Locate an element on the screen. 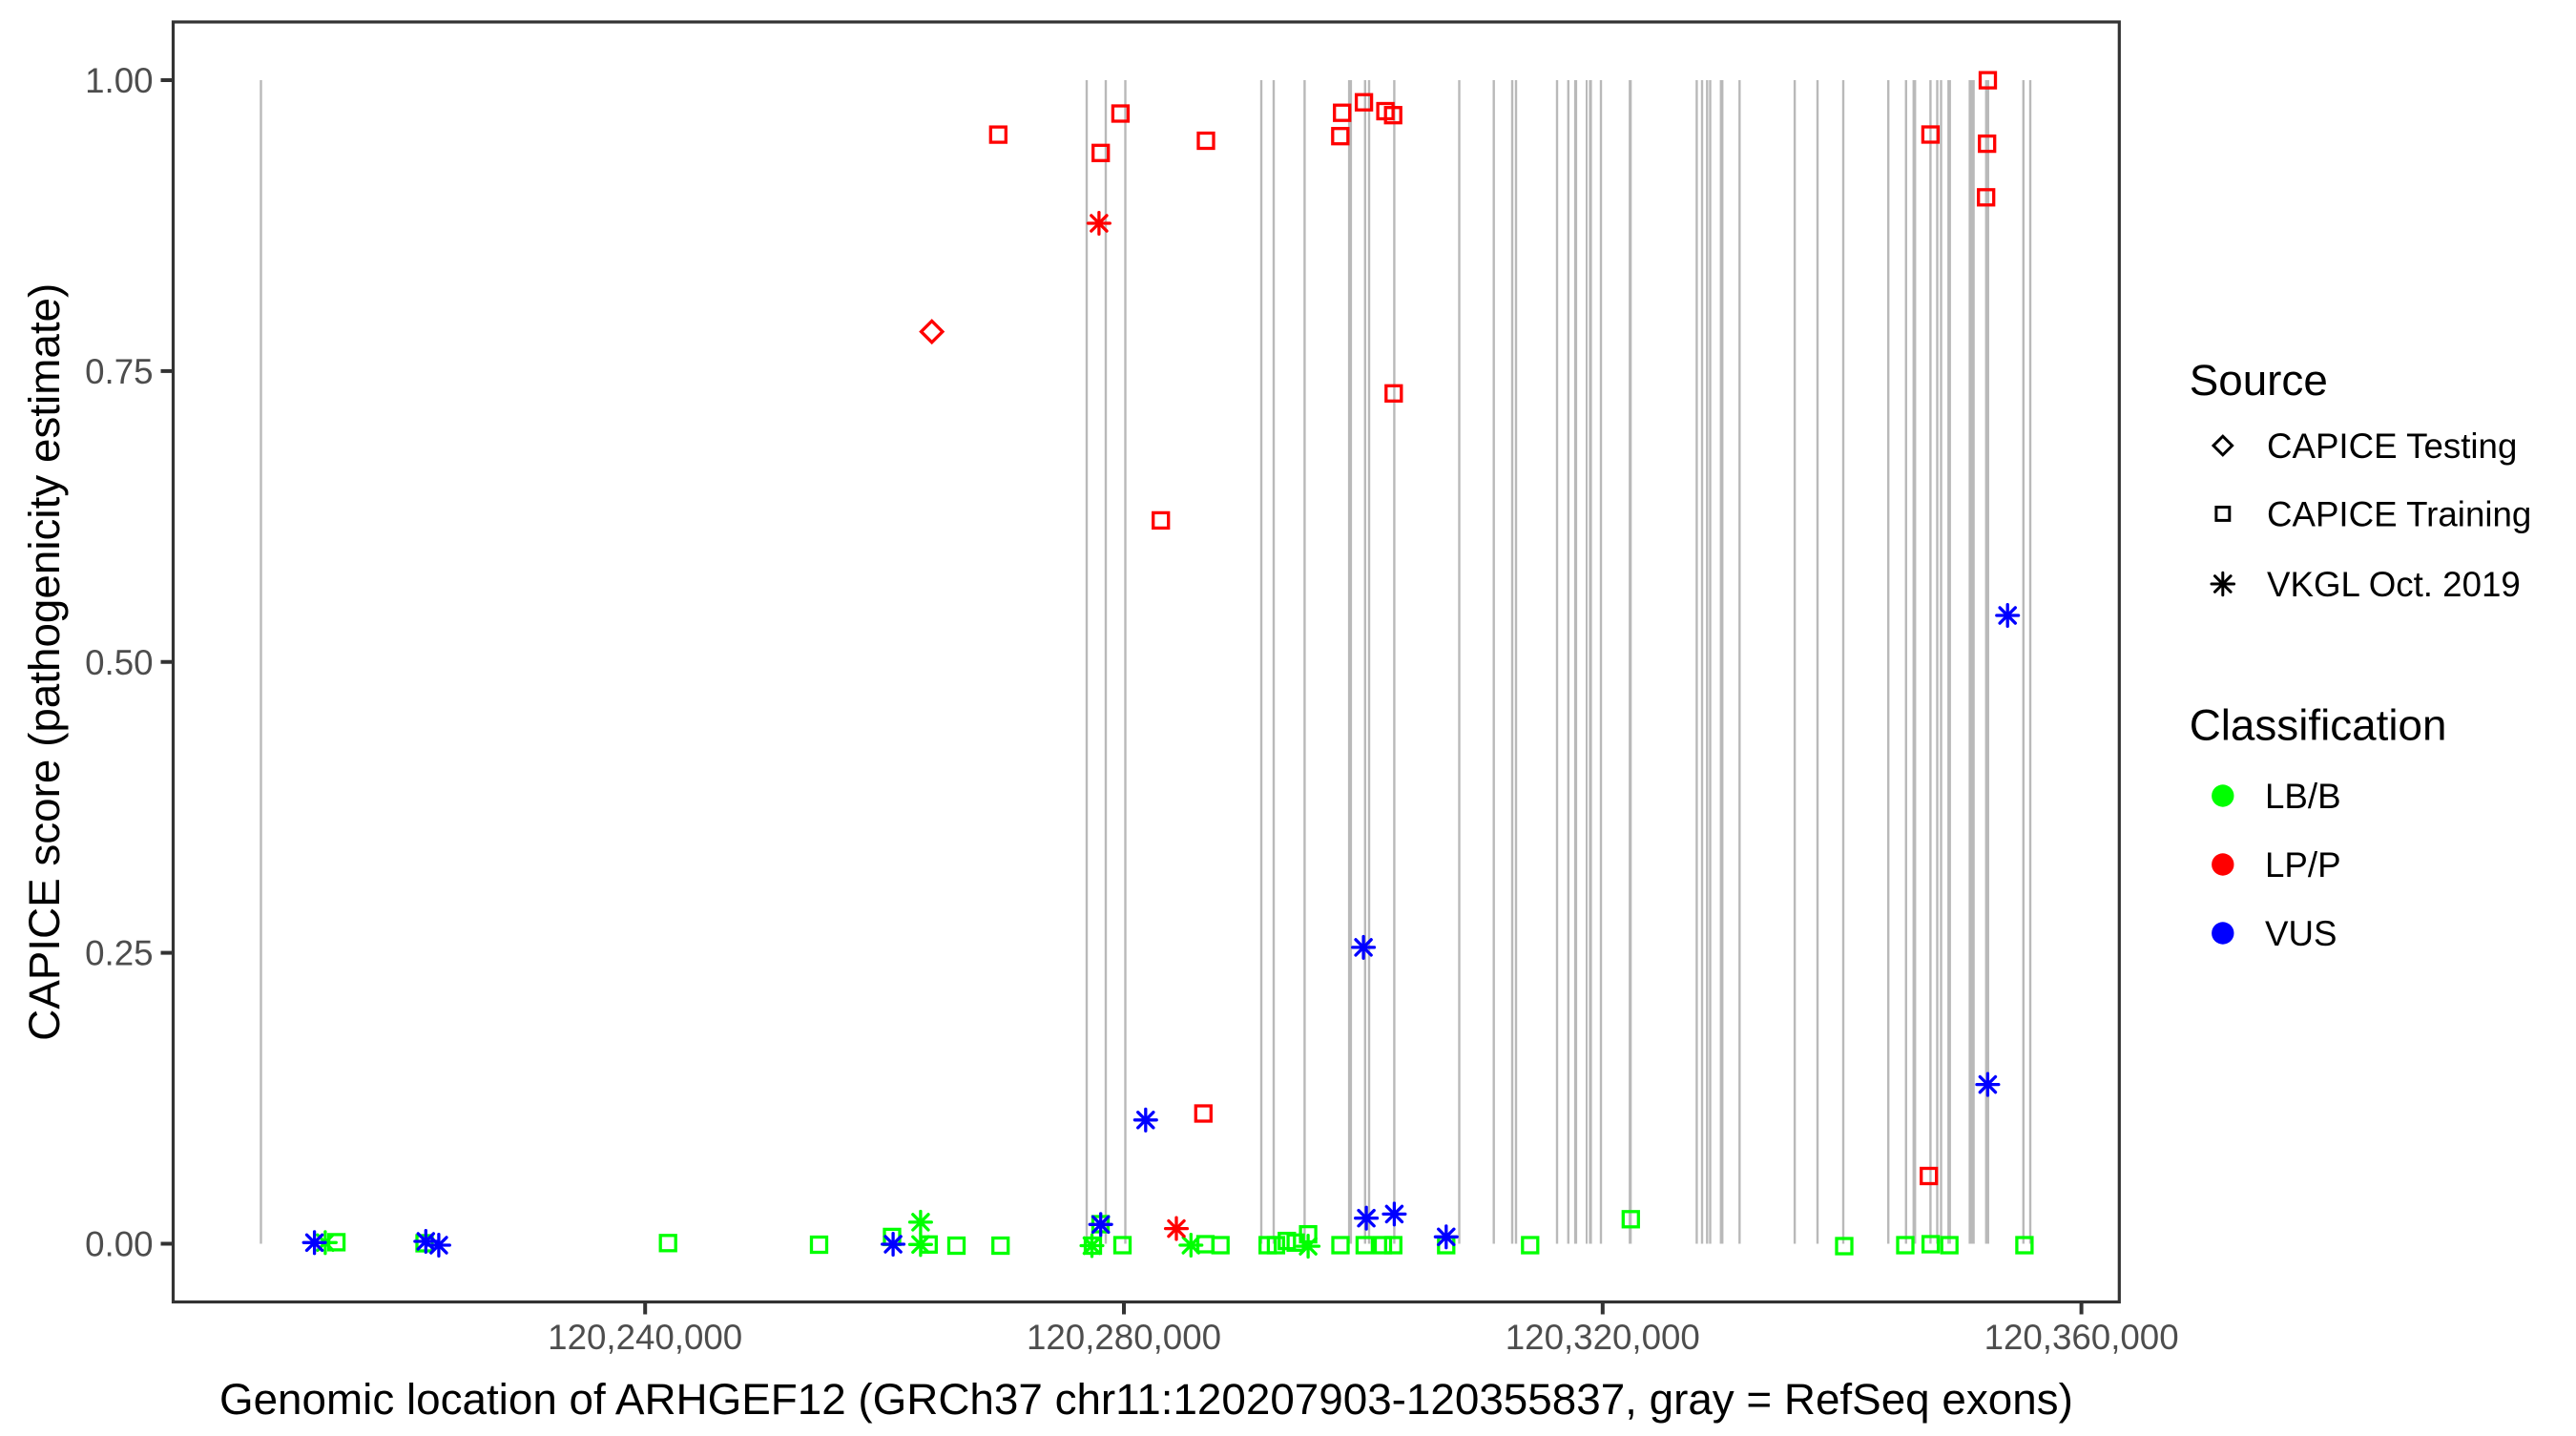  svg-text: LB/B is located at coordinates (2303, 796).